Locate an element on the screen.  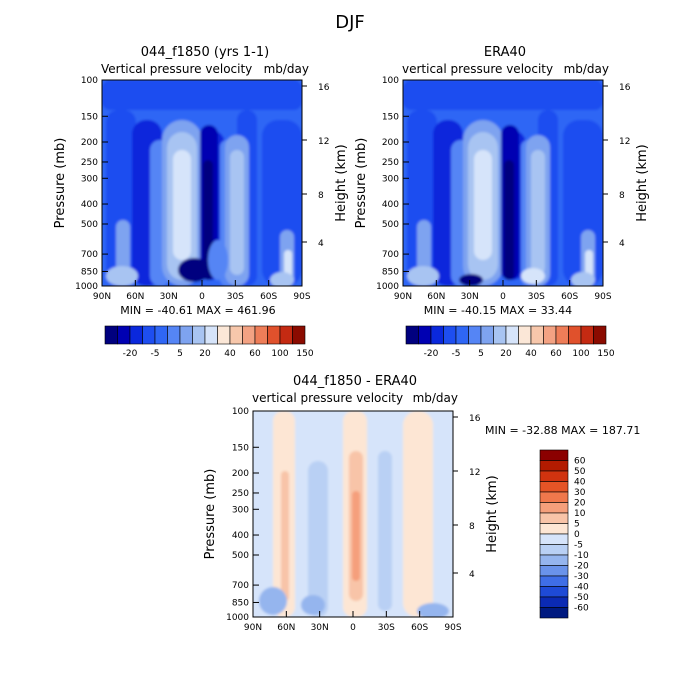
panel-model-subtitle: Vertical pressure velocity is located at coordinates (176, 69).